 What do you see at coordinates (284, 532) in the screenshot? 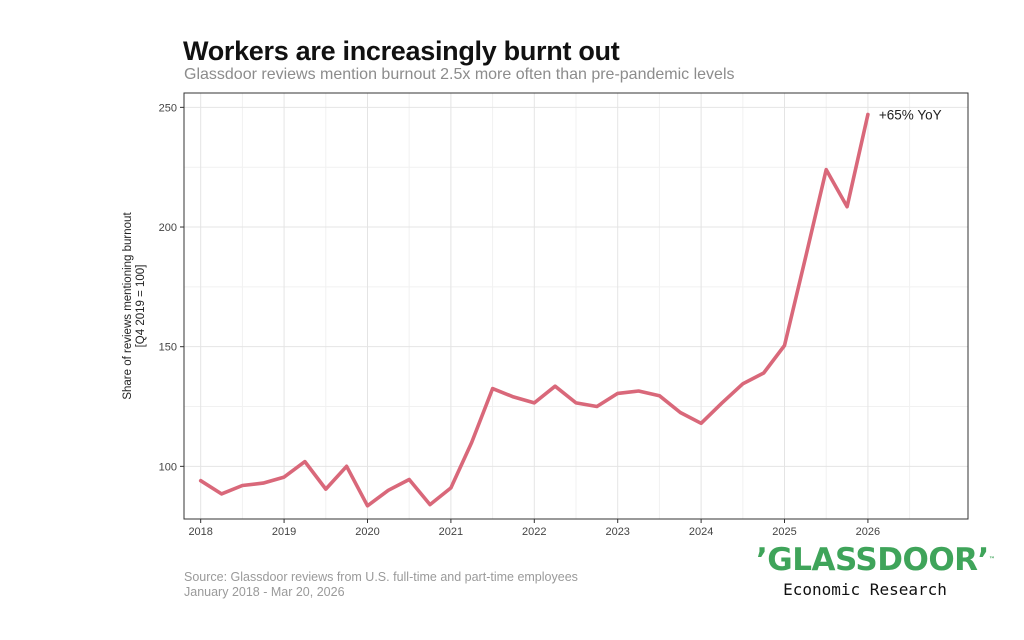
I see `x-tick-label: 2019` at bounding box center [284, 532].